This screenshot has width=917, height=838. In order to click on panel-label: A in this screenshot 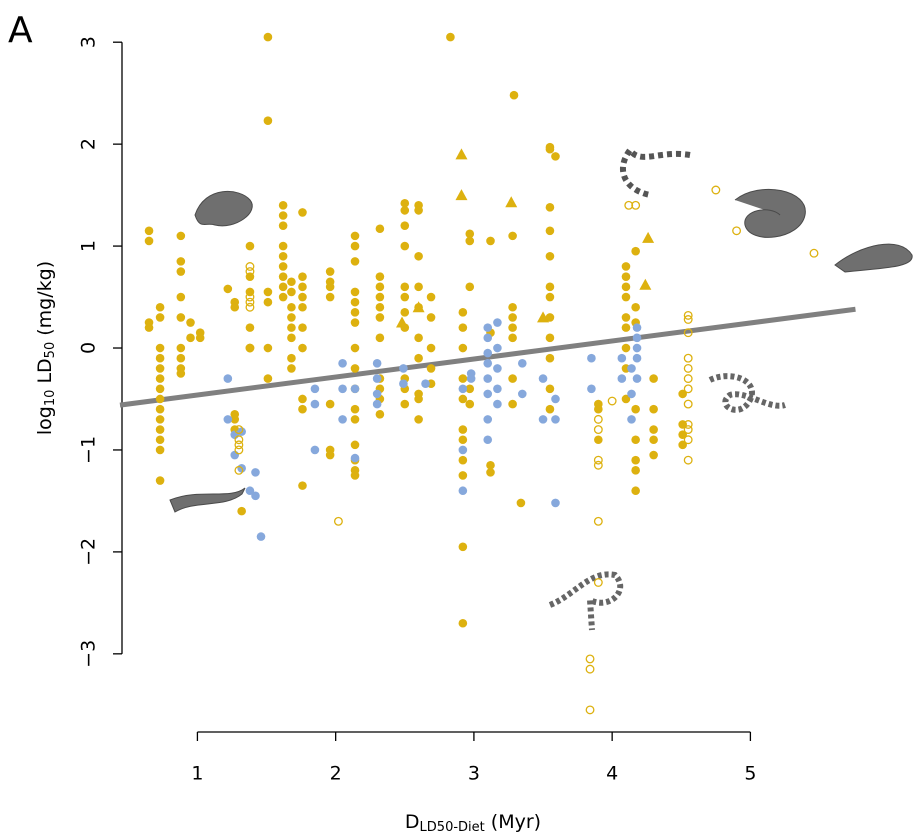, I will do `click(20, 30)`.